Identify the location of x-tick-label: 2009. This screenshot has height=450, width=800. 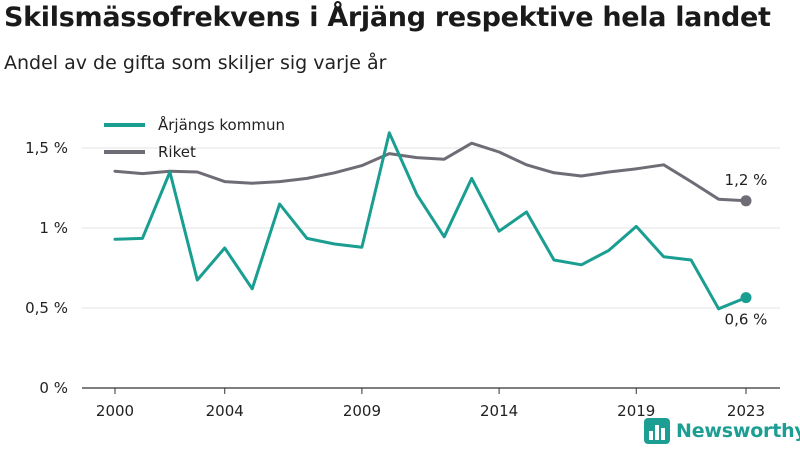
(362, 411).